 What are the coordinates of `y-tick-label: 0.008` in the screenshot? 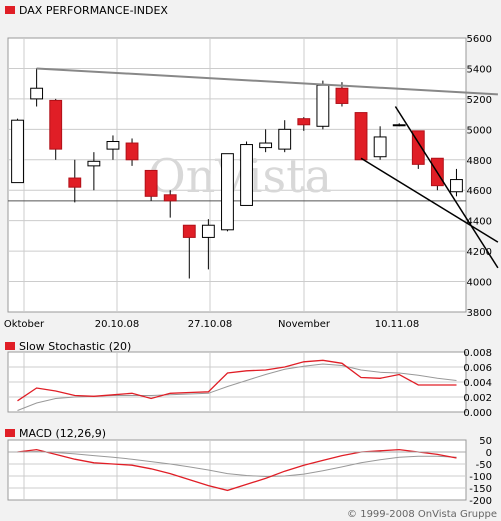 It's located at (477, 353).